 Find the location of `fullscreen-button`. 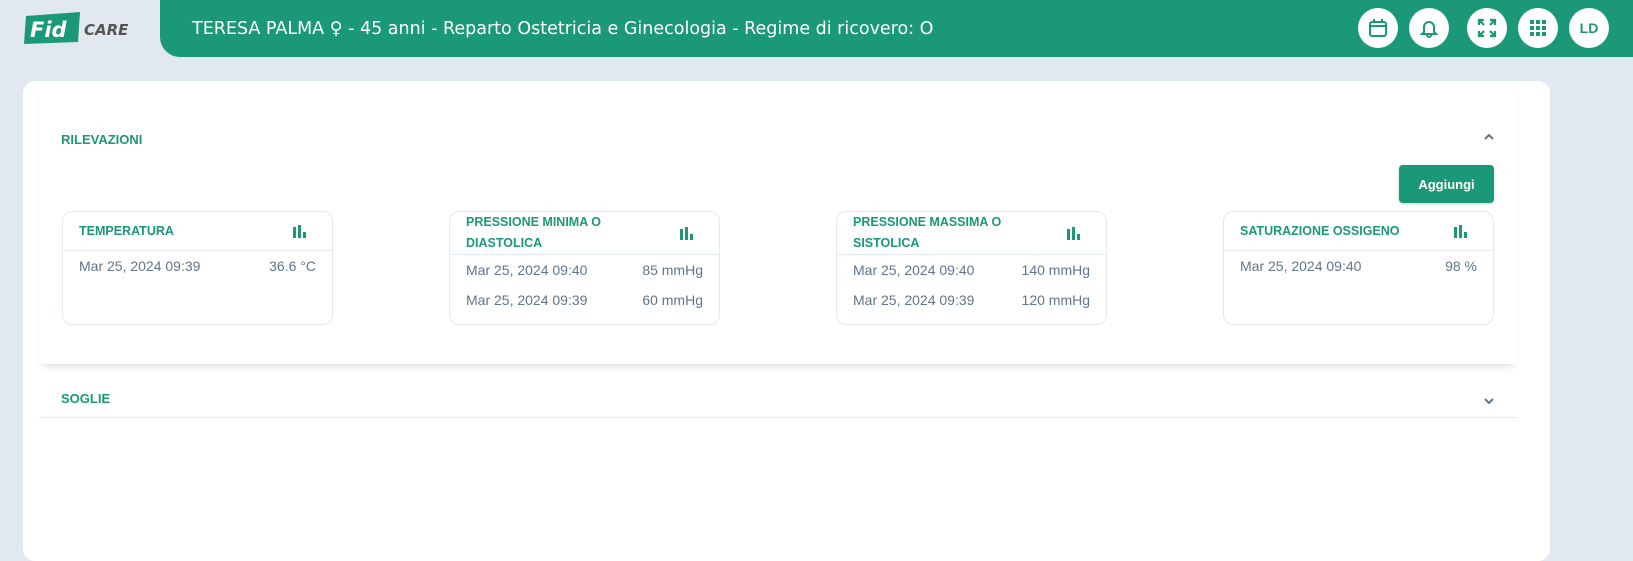

fullscreen-button is located at coordinates (1487, 28).